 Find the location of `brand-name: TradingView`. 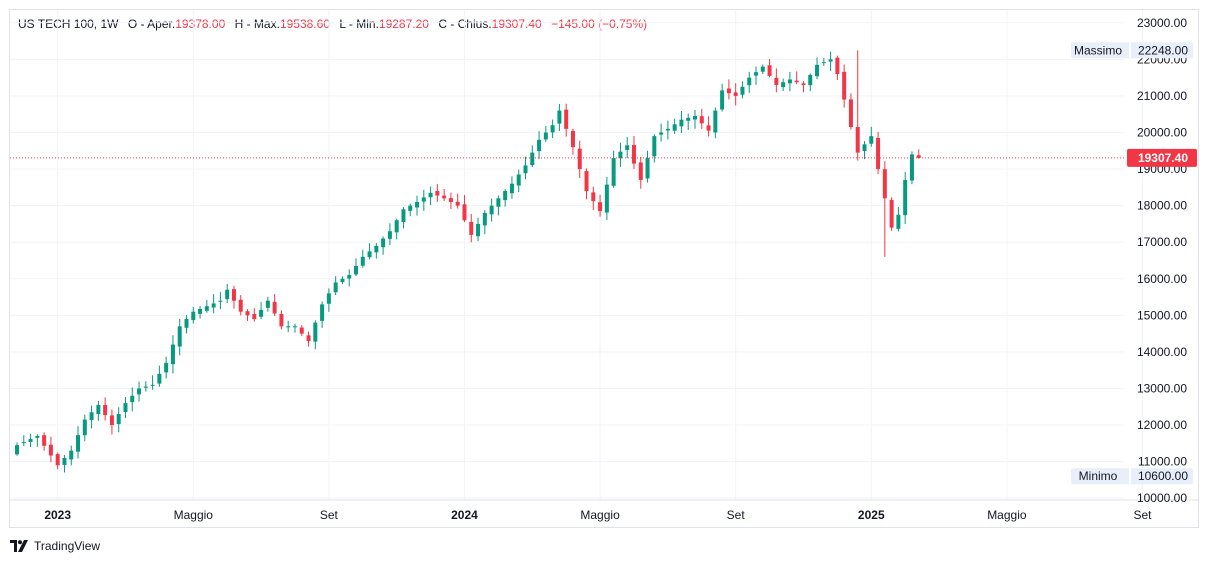

brand-name: TradingView is located at coordinates (67, 546).